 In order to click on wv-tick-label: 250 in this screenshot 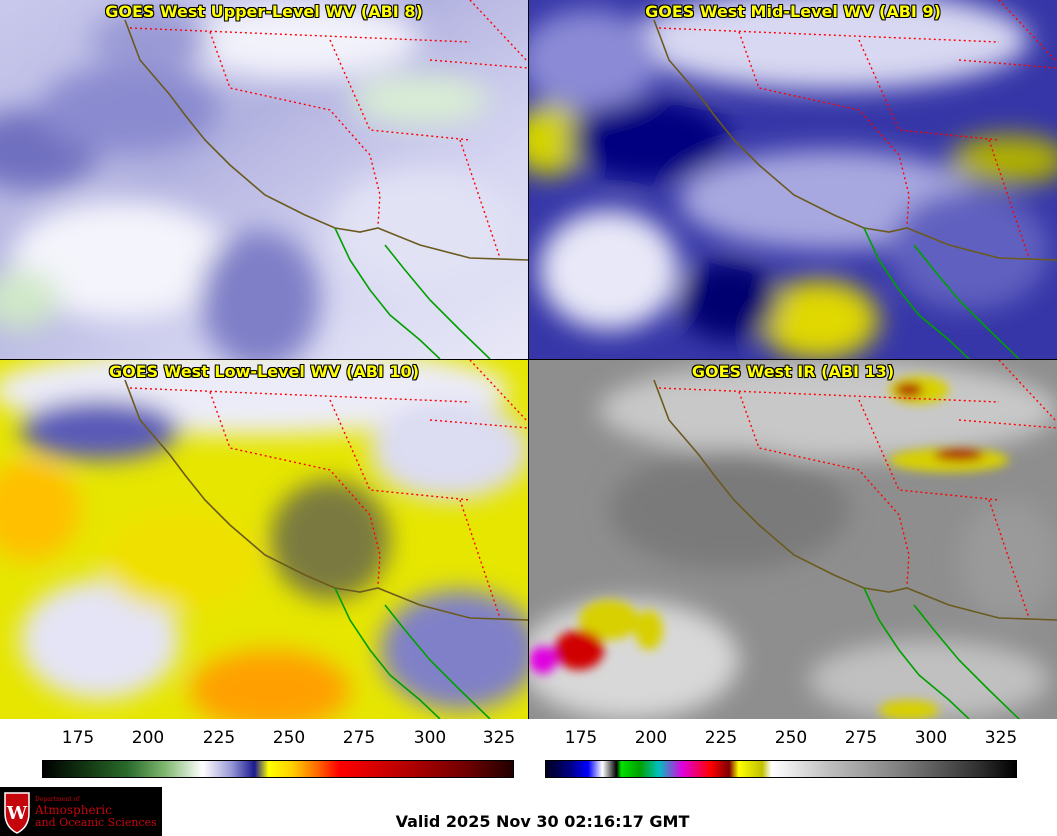, I will do `click(289, 738)`.